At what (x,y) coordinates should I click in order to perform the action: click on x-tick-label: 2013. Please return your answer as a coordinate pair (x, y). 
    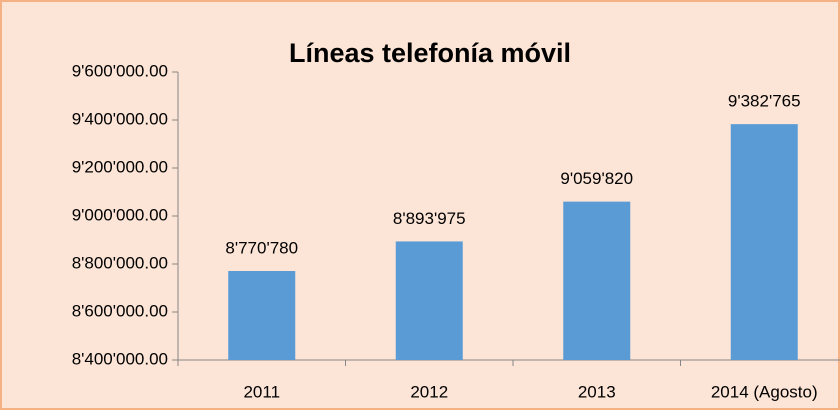
    Looking at the image, I should click on (597, 391).